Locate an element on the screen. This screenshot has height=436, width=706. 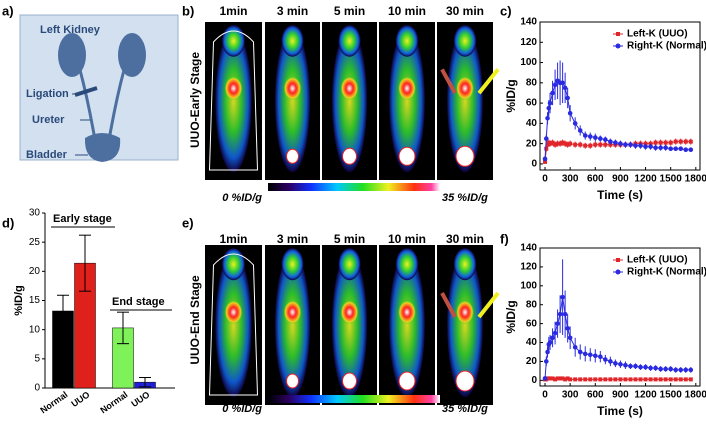
y-tick-label: 40 is located at coordinates (532, 342).